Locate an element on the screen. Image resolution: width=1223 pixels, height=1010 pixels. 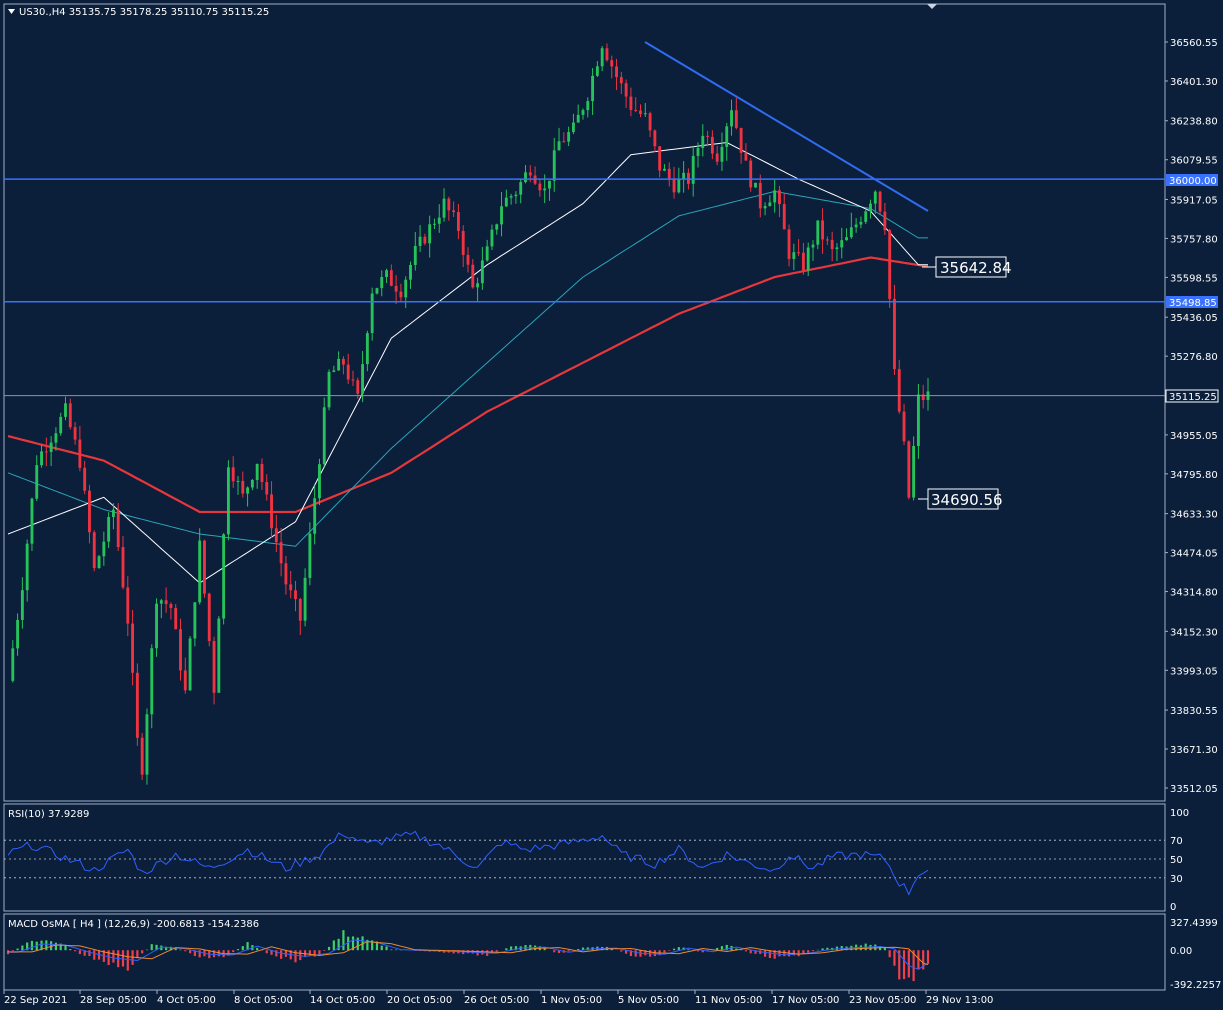
time-axis-label: 8 Oct 05:00 is located at coordinates (263, 1000).